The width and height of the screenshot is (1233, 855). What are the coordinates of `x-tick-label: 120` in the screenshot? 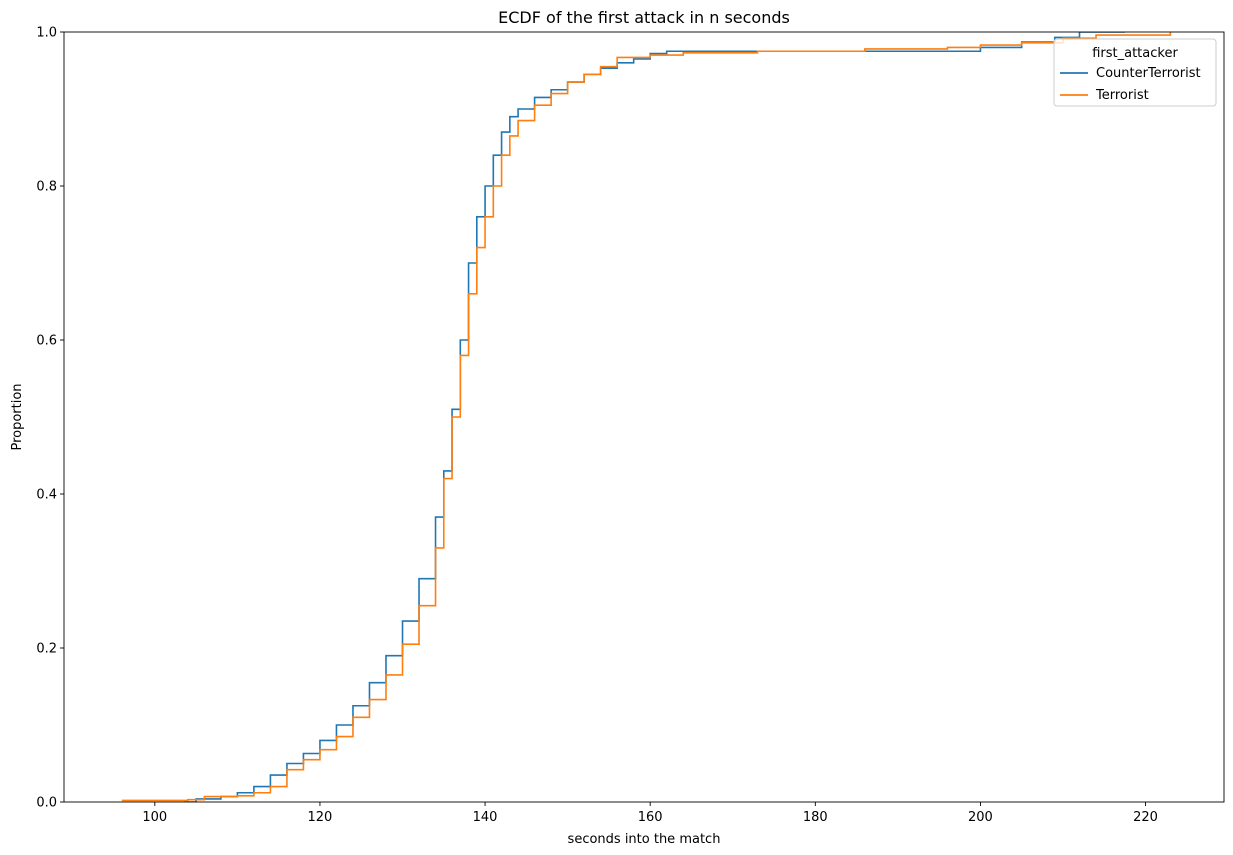 It's located at (320, 817).